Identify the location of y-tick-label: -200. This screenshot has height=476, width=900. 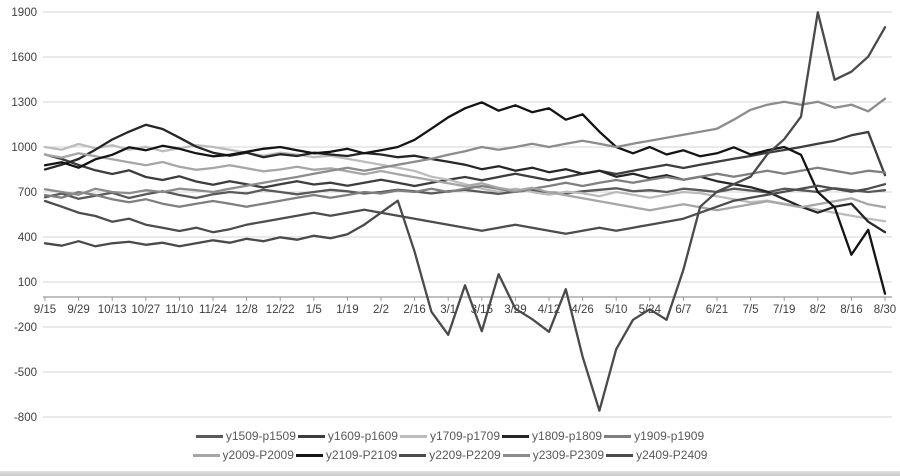
(25, 328).